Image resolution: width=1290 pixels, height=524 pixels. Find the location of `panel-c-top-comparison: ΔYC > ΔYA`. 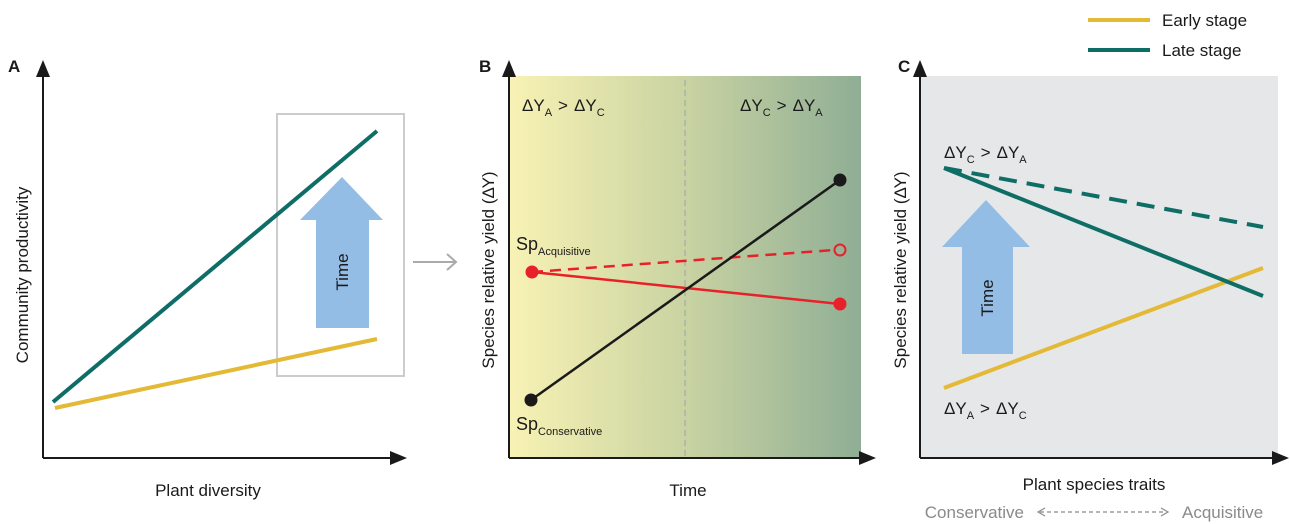

panel-c-top-comparison: ΔYC > ΔYA is located at coordinates (985, 154).